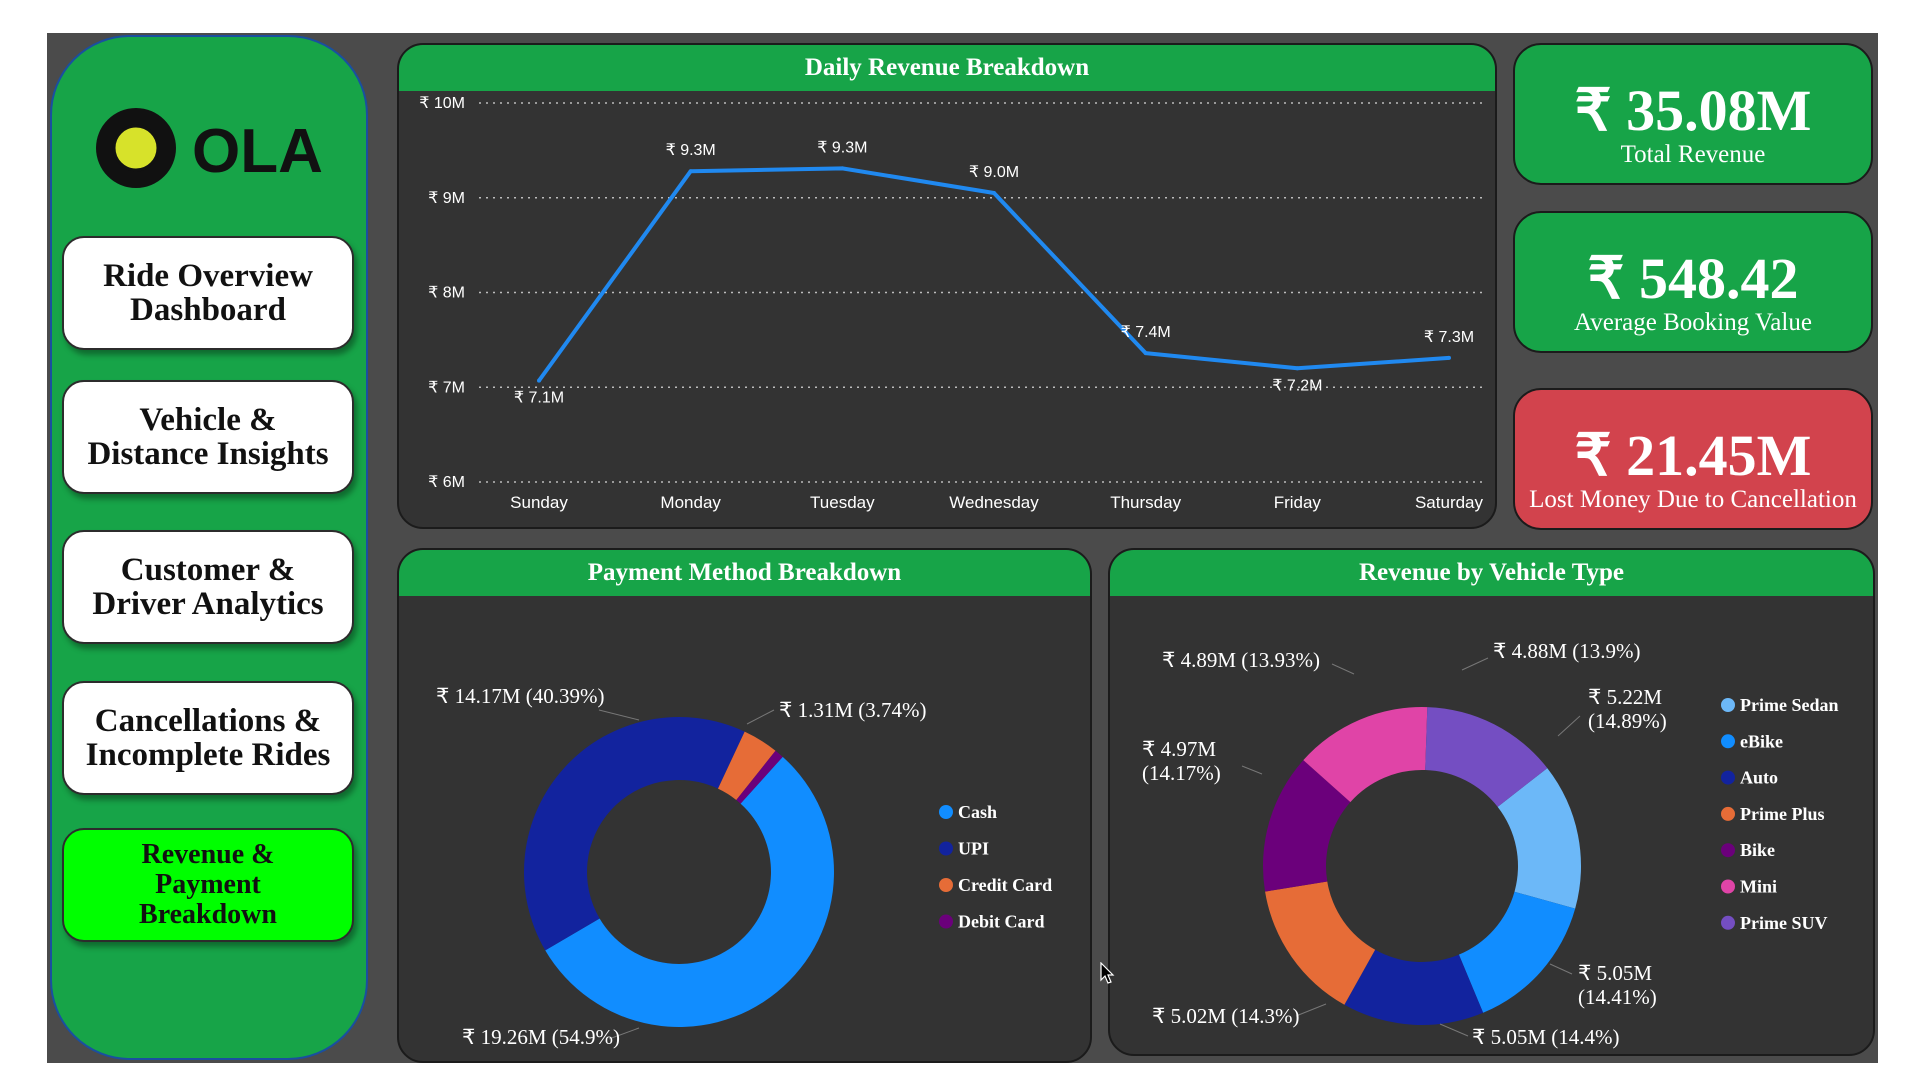 The width and height of the screenshot is (1920, 1080). Describe the element at coordinates (257, 151) in the screenshot. I see `brand-name: OLA` at that location.